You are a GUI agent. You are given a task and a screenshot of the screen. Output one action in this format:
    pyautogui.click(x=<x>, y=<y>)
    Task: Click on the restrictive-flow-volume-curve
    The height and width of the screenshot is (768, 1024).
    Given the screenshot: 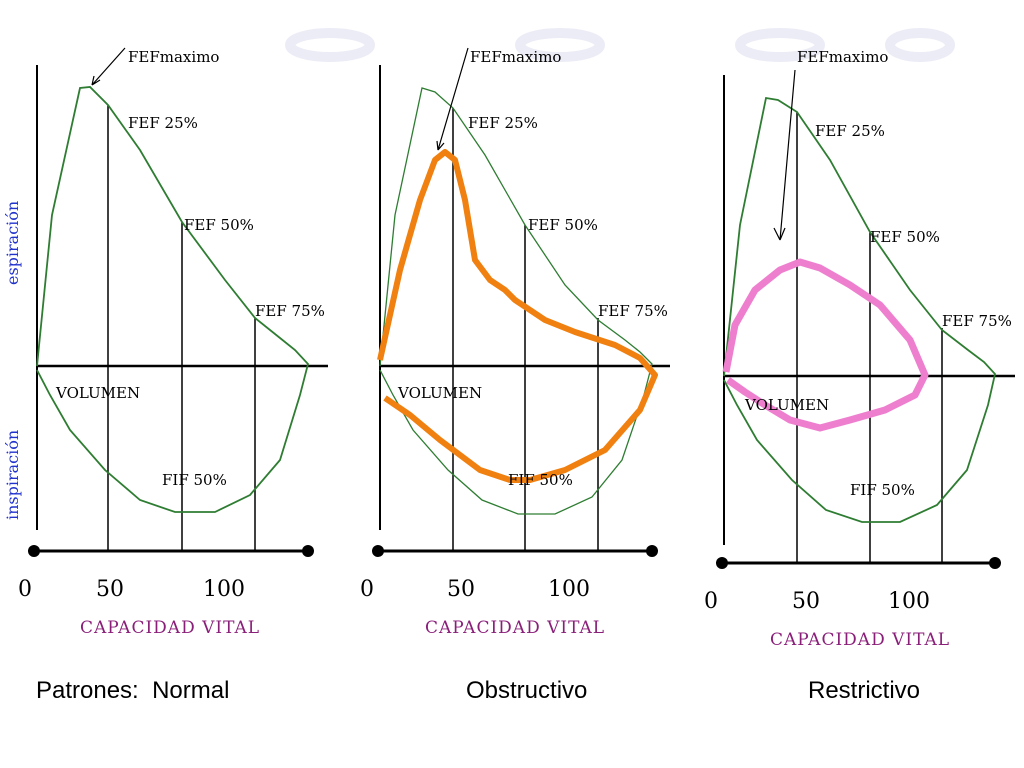 What is the action you would take?
    pyautogui.click(x=825, y=345)
    